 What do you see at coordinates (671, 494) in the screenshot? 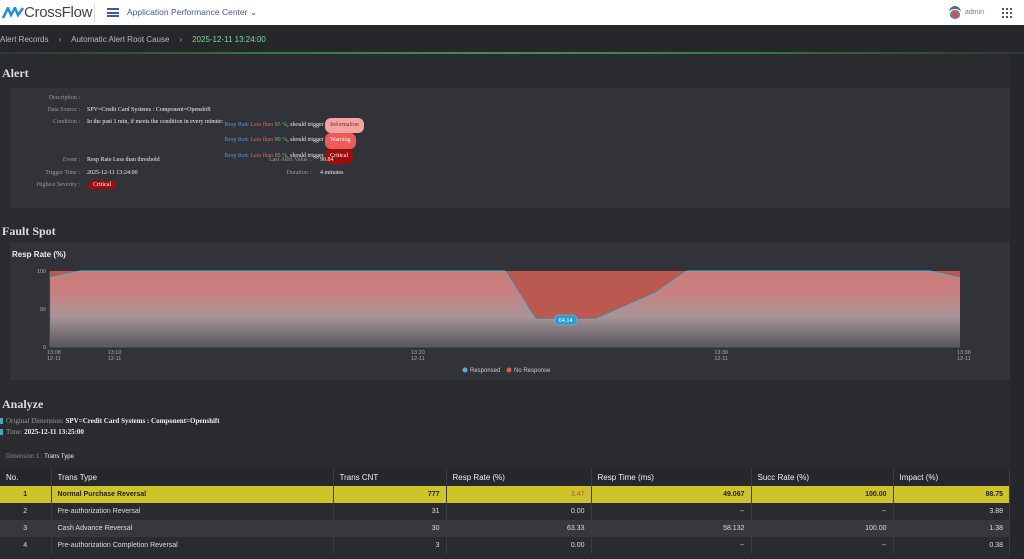
I see `cell-resp-time: 49.067` at bounding box center [671, 494].